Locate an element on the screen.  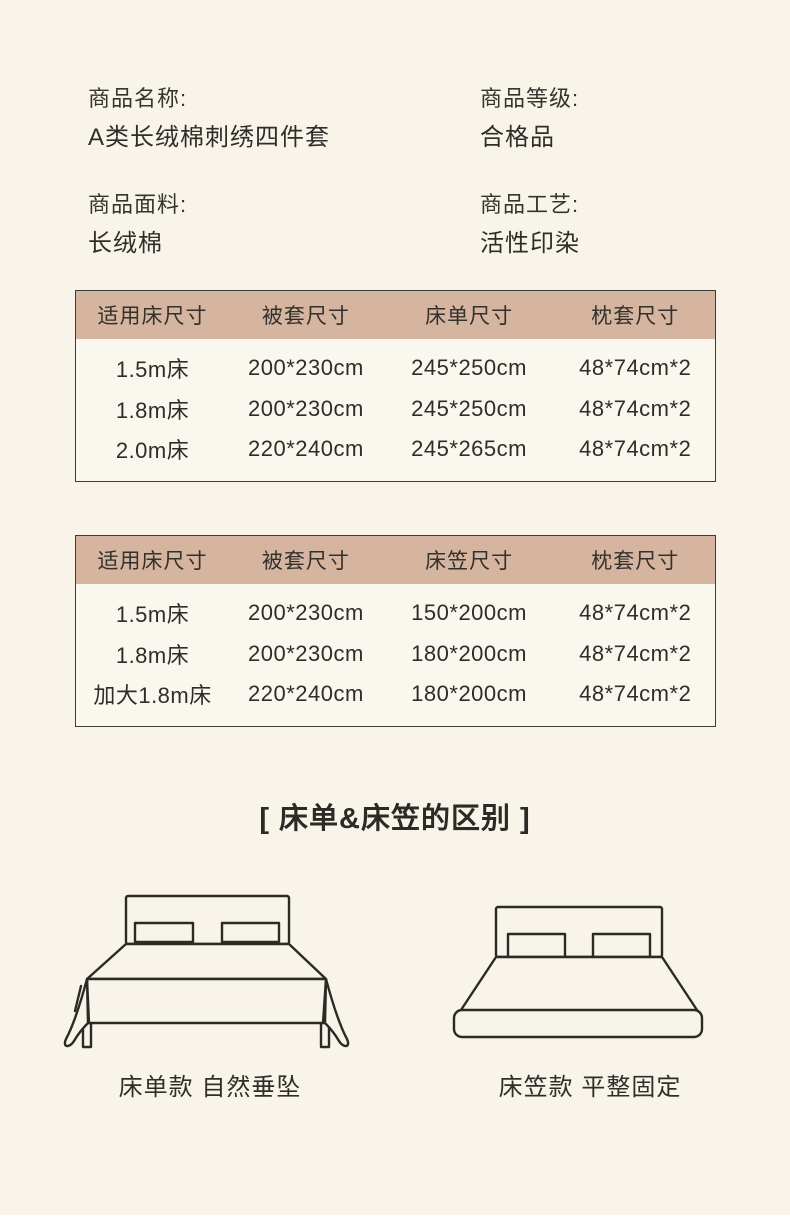
flat-sheet-figure: 床单款 自然垂坠 is located at coordinates (210, 991).